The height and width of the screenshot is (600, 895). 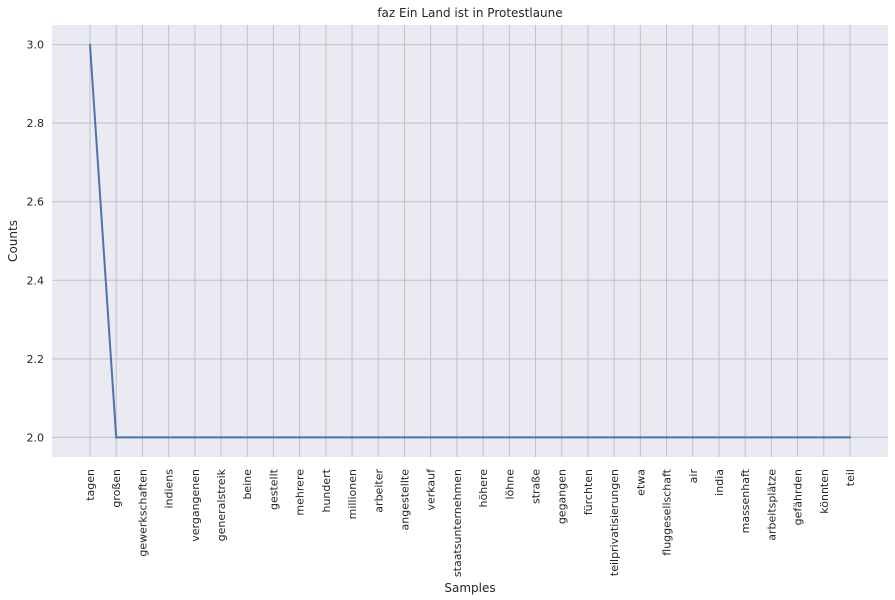 I want to click on x-tick-label: millionen, so click(x=352, y=494).